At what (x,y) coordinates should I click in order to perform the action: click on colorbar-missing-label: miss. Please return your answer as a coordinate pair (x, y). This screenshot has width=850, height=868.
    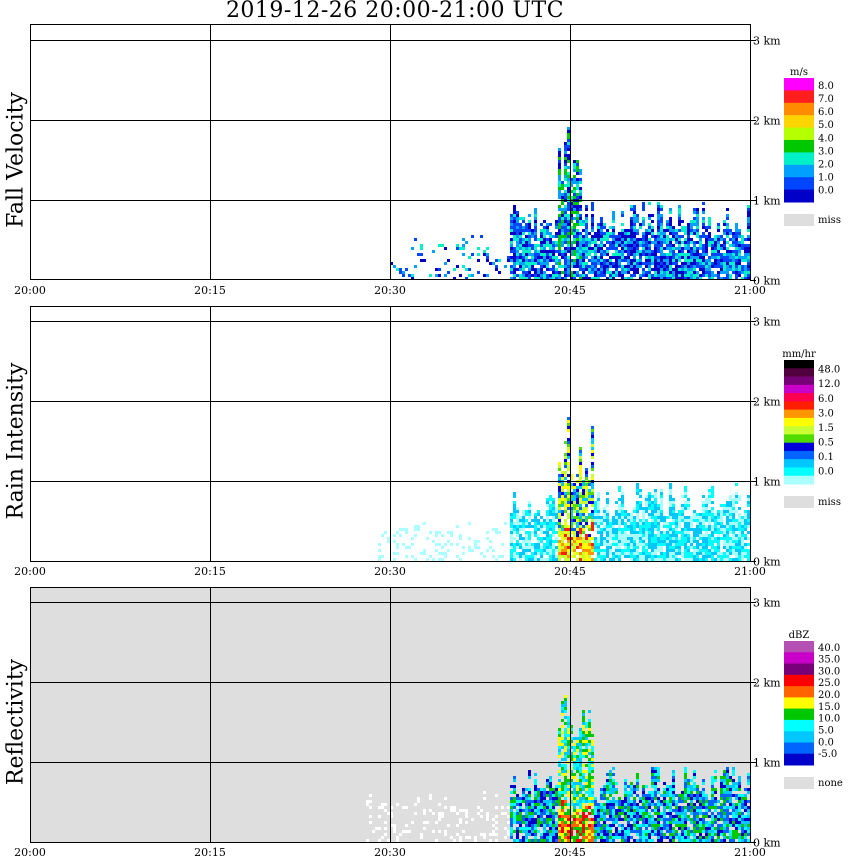
    Looking at the image, I should click on (829, 502).